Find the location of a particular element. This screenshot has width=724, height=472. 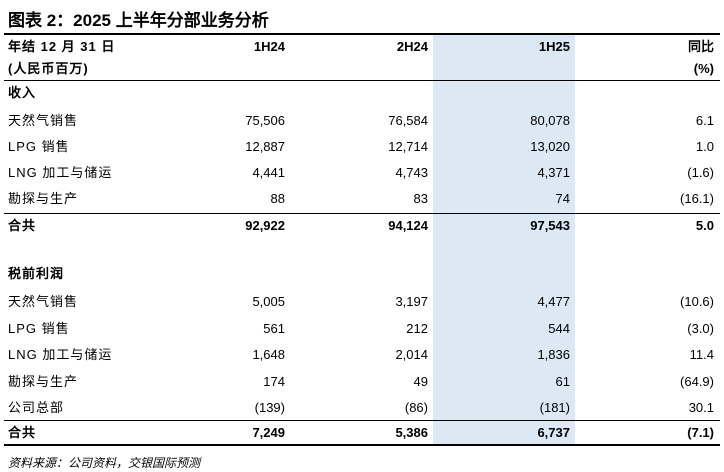

column-header: 同比 is located at coordinates (700, 46).